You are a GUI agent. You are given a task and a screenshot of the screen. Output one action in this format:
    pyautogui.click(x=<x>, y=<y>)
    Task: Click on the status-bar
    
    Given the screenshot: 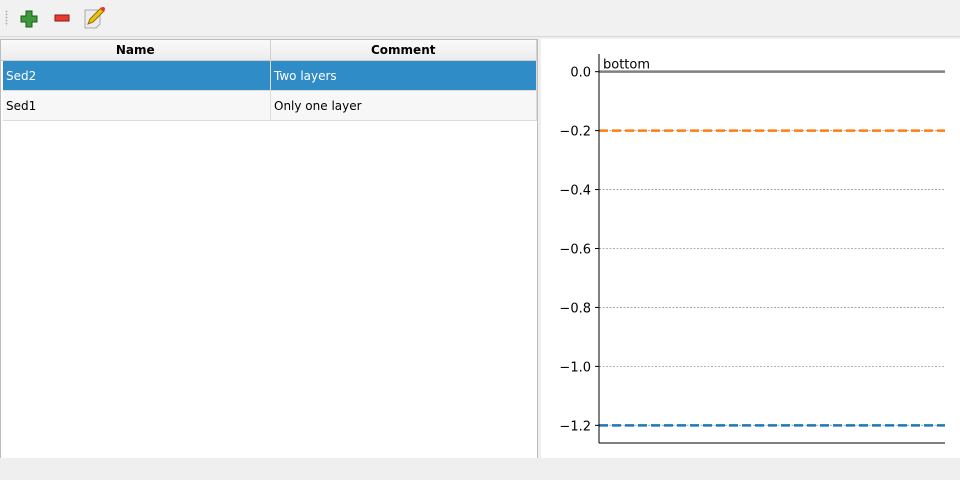 What is the action you would take?
    pyautogui.click(x=480, y=469)
    